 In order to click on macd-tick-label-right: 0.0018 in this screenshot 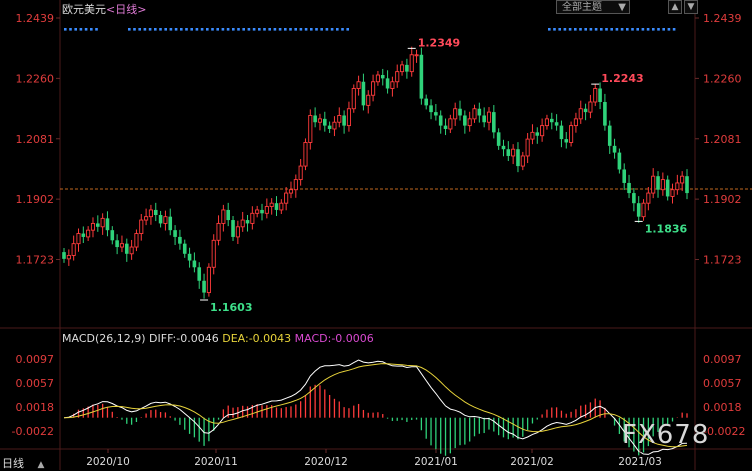, I will do `click(722, 407)`.